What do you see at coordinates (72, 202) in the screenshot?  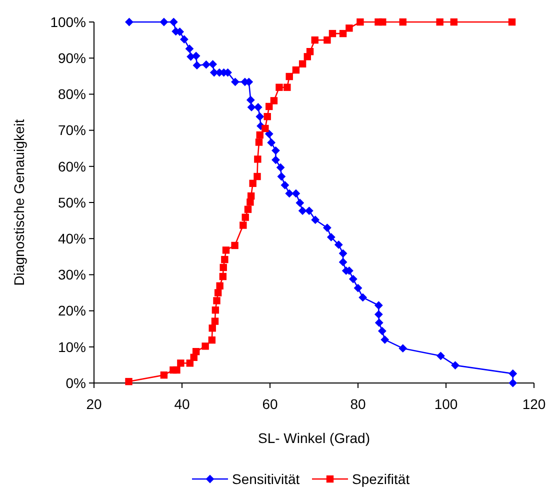 I see `y-tick-label: 50%` at bounding box center [72, 202].